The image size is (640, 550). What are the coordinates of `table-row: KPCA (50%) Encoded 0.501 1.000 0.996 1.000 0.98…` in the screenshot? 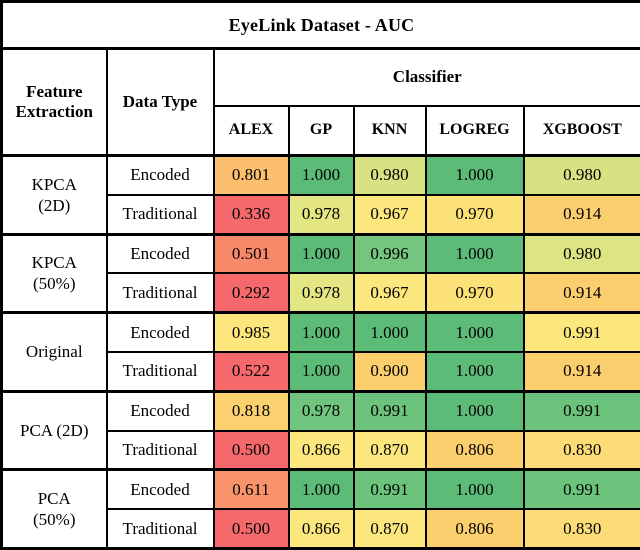 It's located at (320, 273).